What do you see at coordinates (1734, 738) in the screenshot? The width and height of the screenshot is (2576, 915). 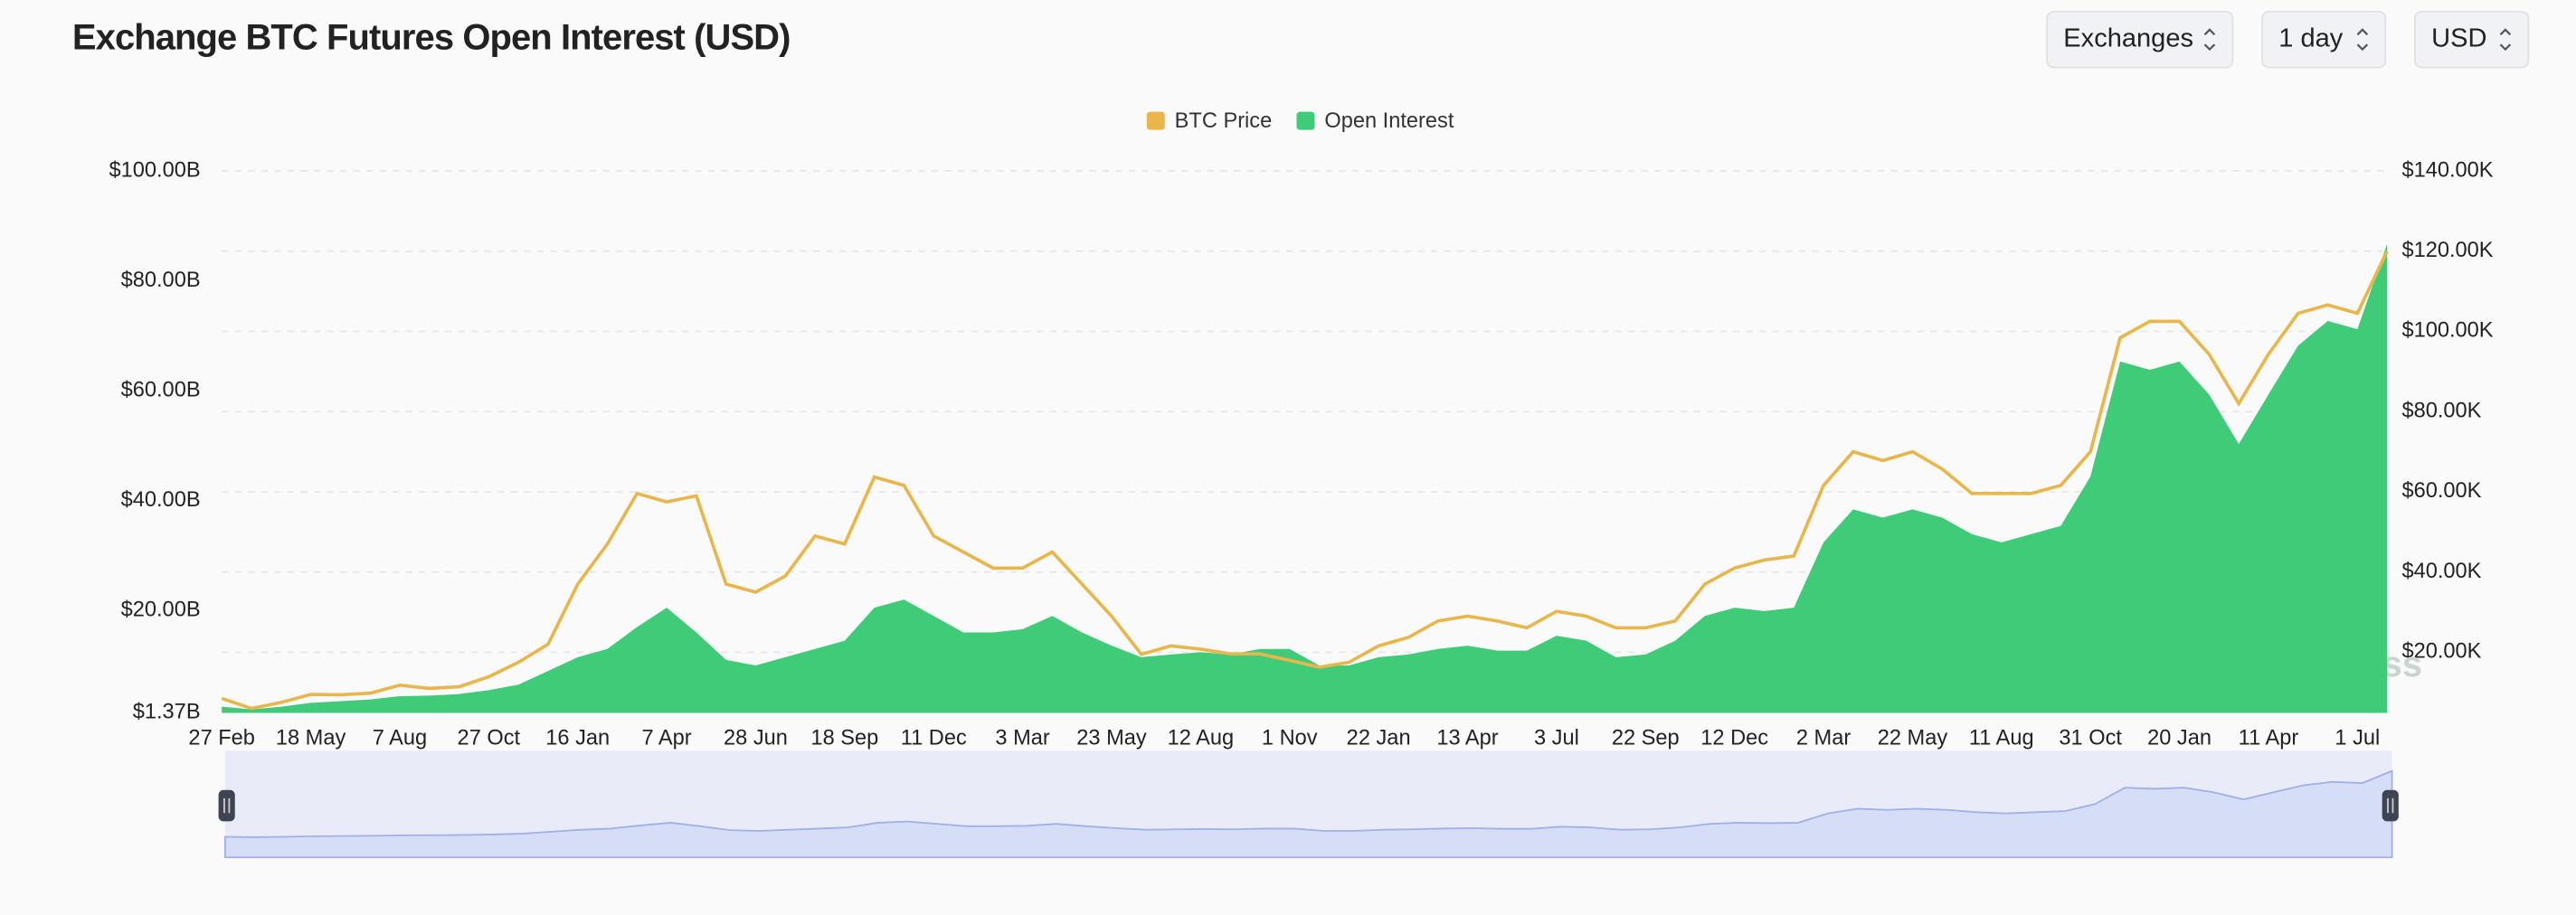 I see `x-tick-label: 12 Dec` at bounding box center [1734, 738].